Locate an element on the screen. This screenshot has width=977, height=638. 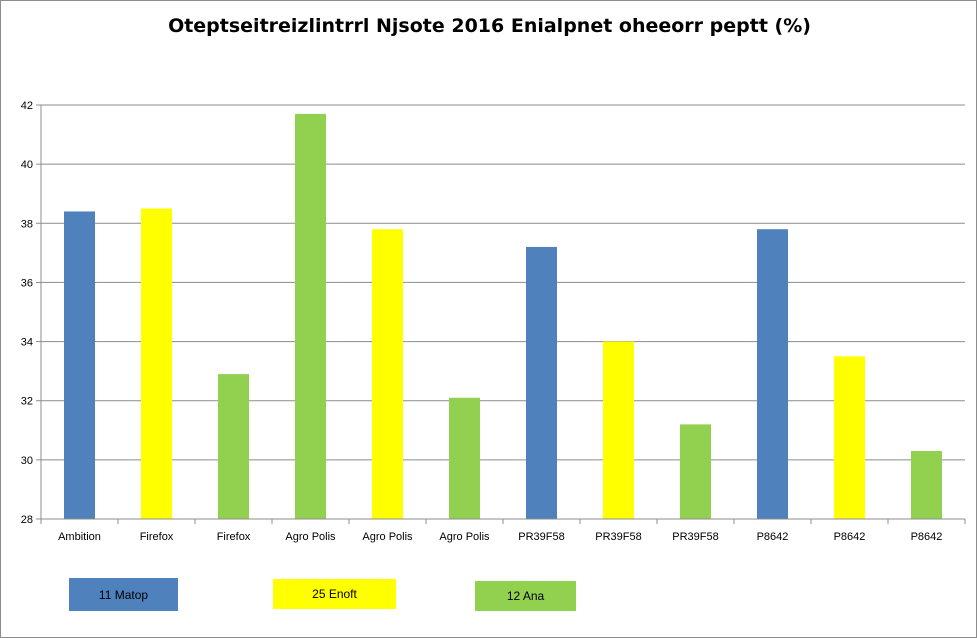
y-tick-label: 36 is located at coordinates (27, 283).